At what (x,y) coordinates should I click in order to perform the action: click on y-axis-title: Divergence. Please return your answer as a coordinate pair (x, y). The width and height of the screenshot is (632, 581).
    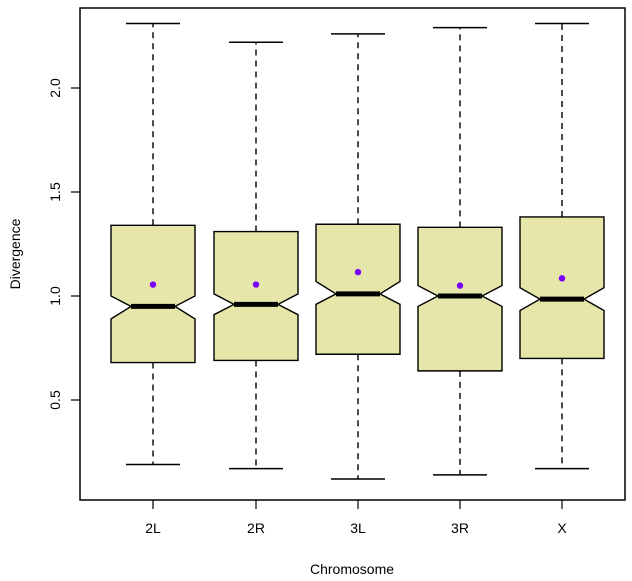
    Looking at the image, I should click on (15, 253).